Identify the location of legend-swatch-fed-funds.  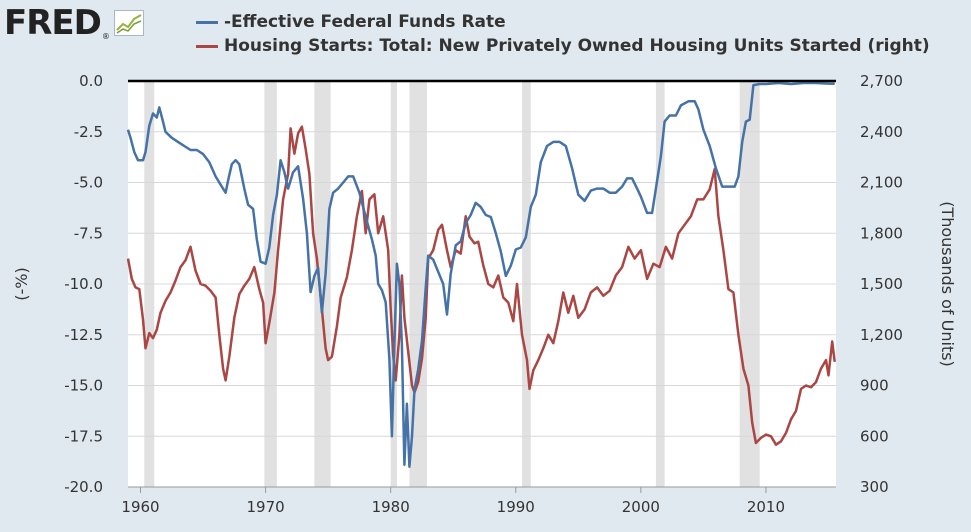
(207, 22).